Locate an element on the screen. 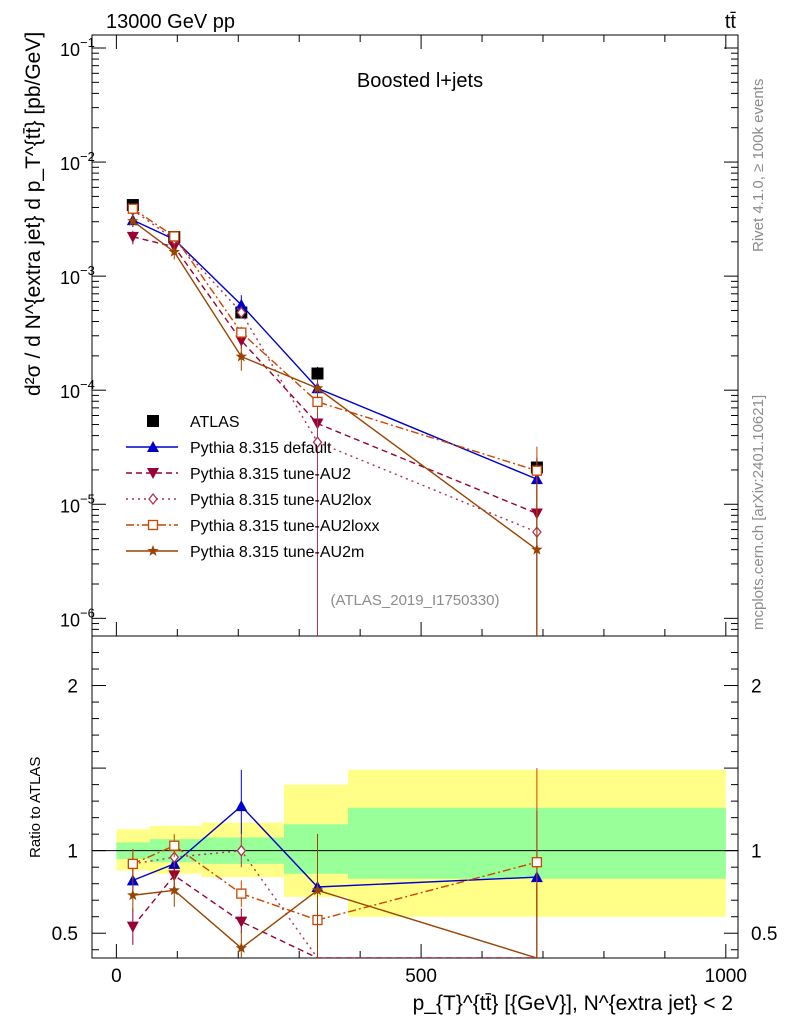 The width and height of the screenshot is (786, 1024). ratio-ytick-label-right-2: 2 is located at coordinates (756, 687).